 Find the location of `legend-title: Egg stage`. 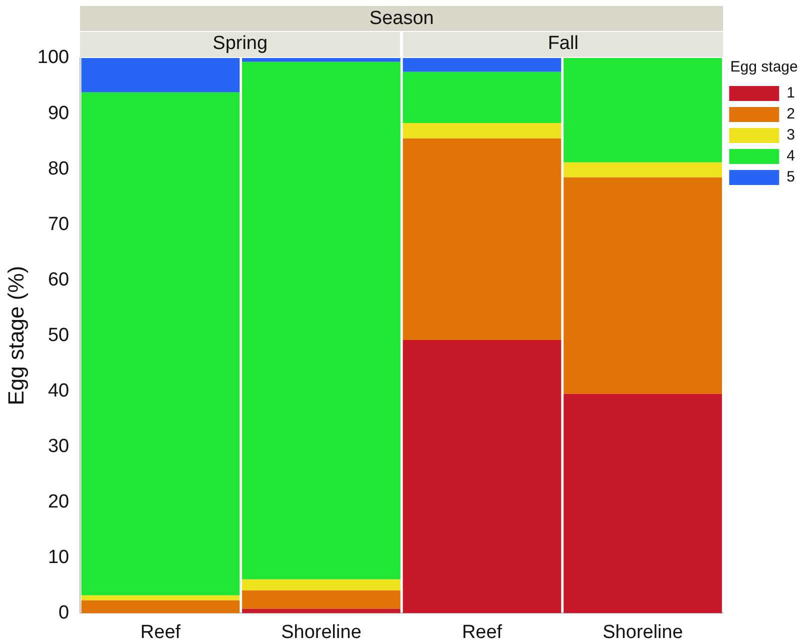

legend-title: Egg stage is located at coordinates (764, 67).